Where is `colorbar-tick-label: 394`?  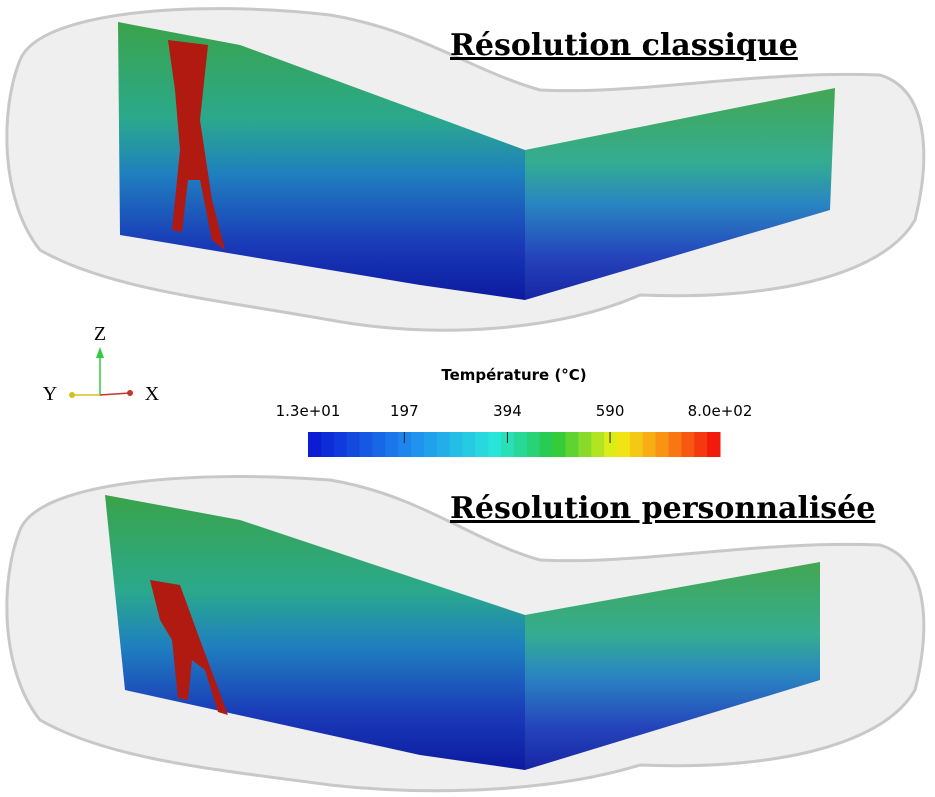
colorbar-tick-label: 394 is located at coordinates (507, 411).